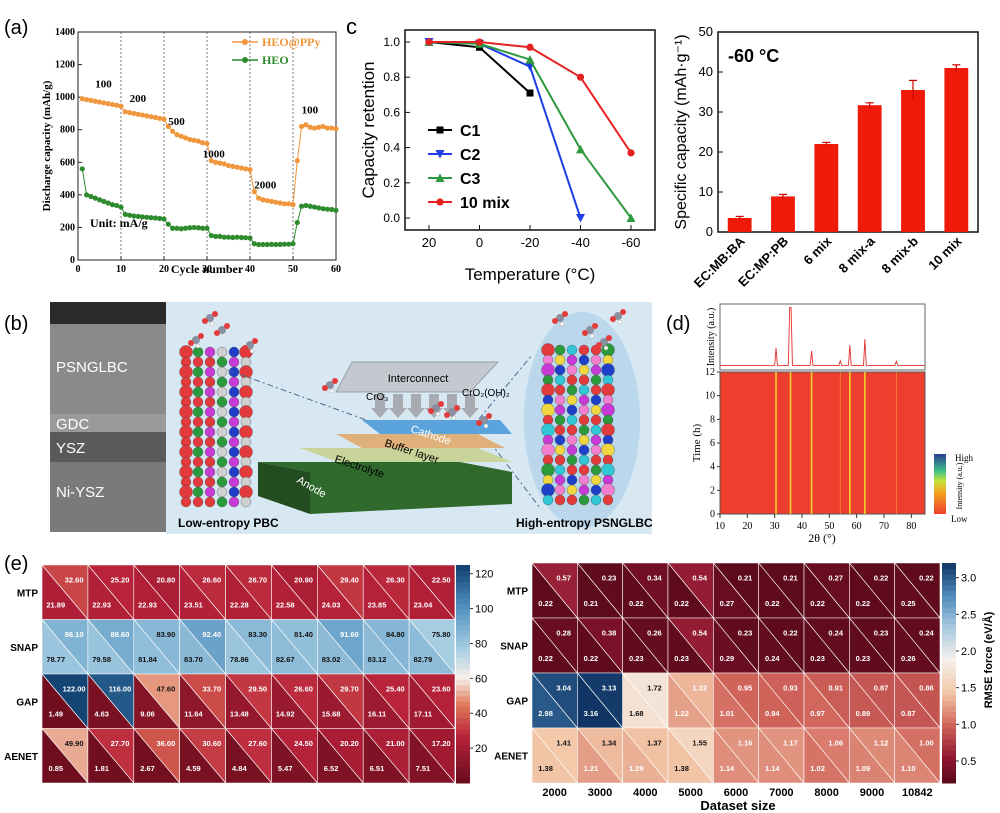  Describe the element at coordinates (103, 84) in the screenshot. I see `chart-a-rate-label: 100` at that location.